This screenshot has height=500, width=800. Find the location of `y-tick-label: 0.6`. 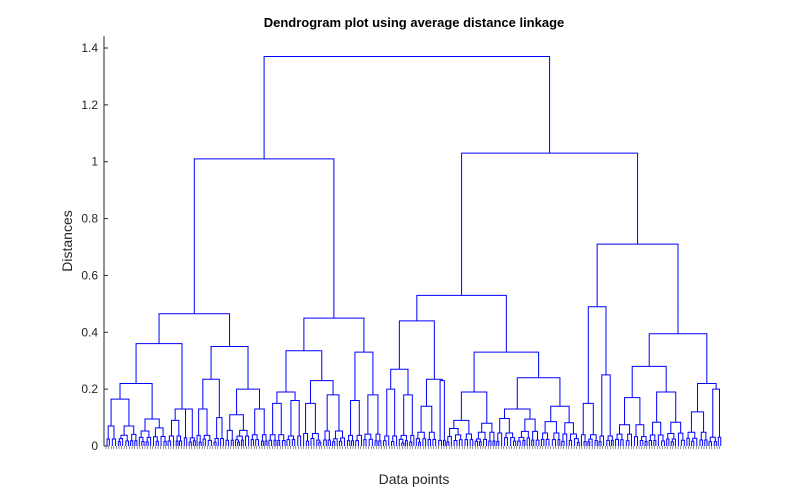

y-tick-label: 0.6 is located at coordinates (89, 275).